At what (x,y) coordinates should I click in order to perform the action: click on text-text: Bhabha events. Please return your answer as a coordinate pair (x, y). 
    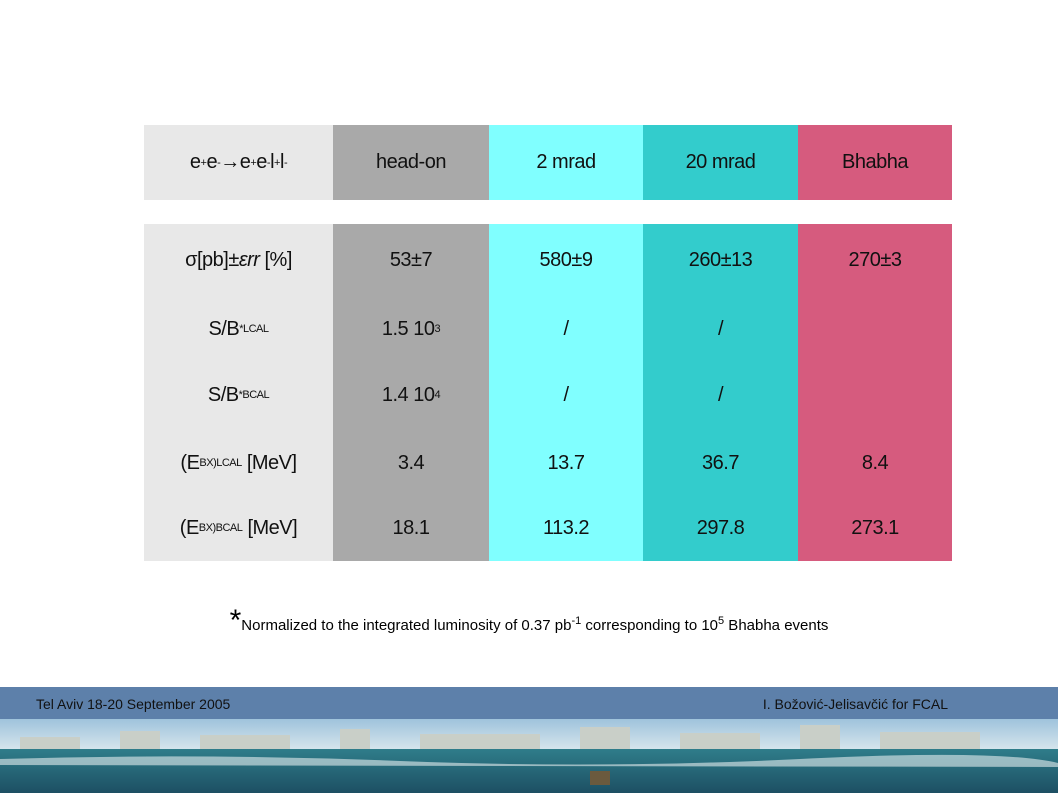
    Looking at the image, I should click on (776, 625).